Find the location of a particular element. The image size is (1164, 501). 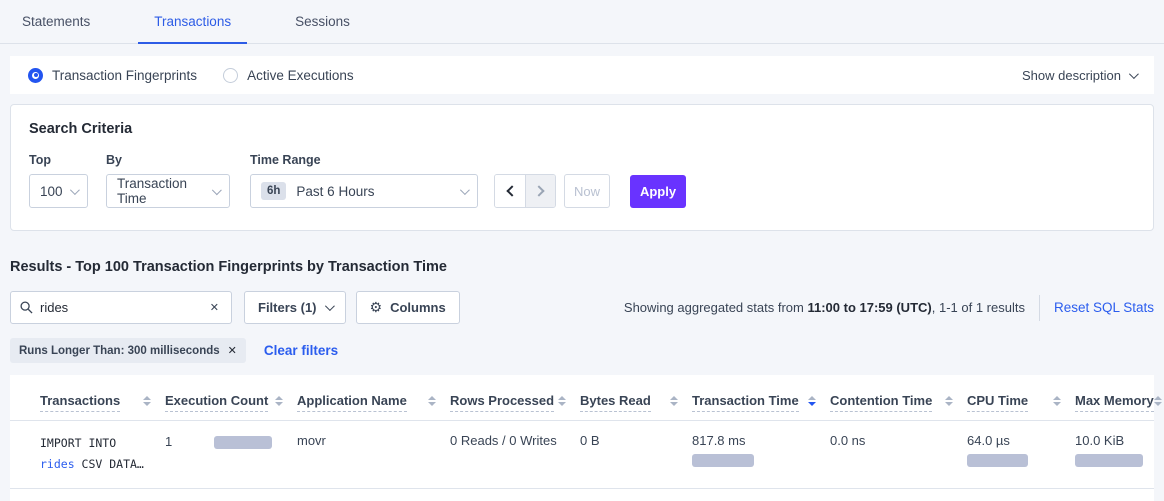

time-range-field: Time Range 6h Past 6 Hours is located at coordinates (364, 180).